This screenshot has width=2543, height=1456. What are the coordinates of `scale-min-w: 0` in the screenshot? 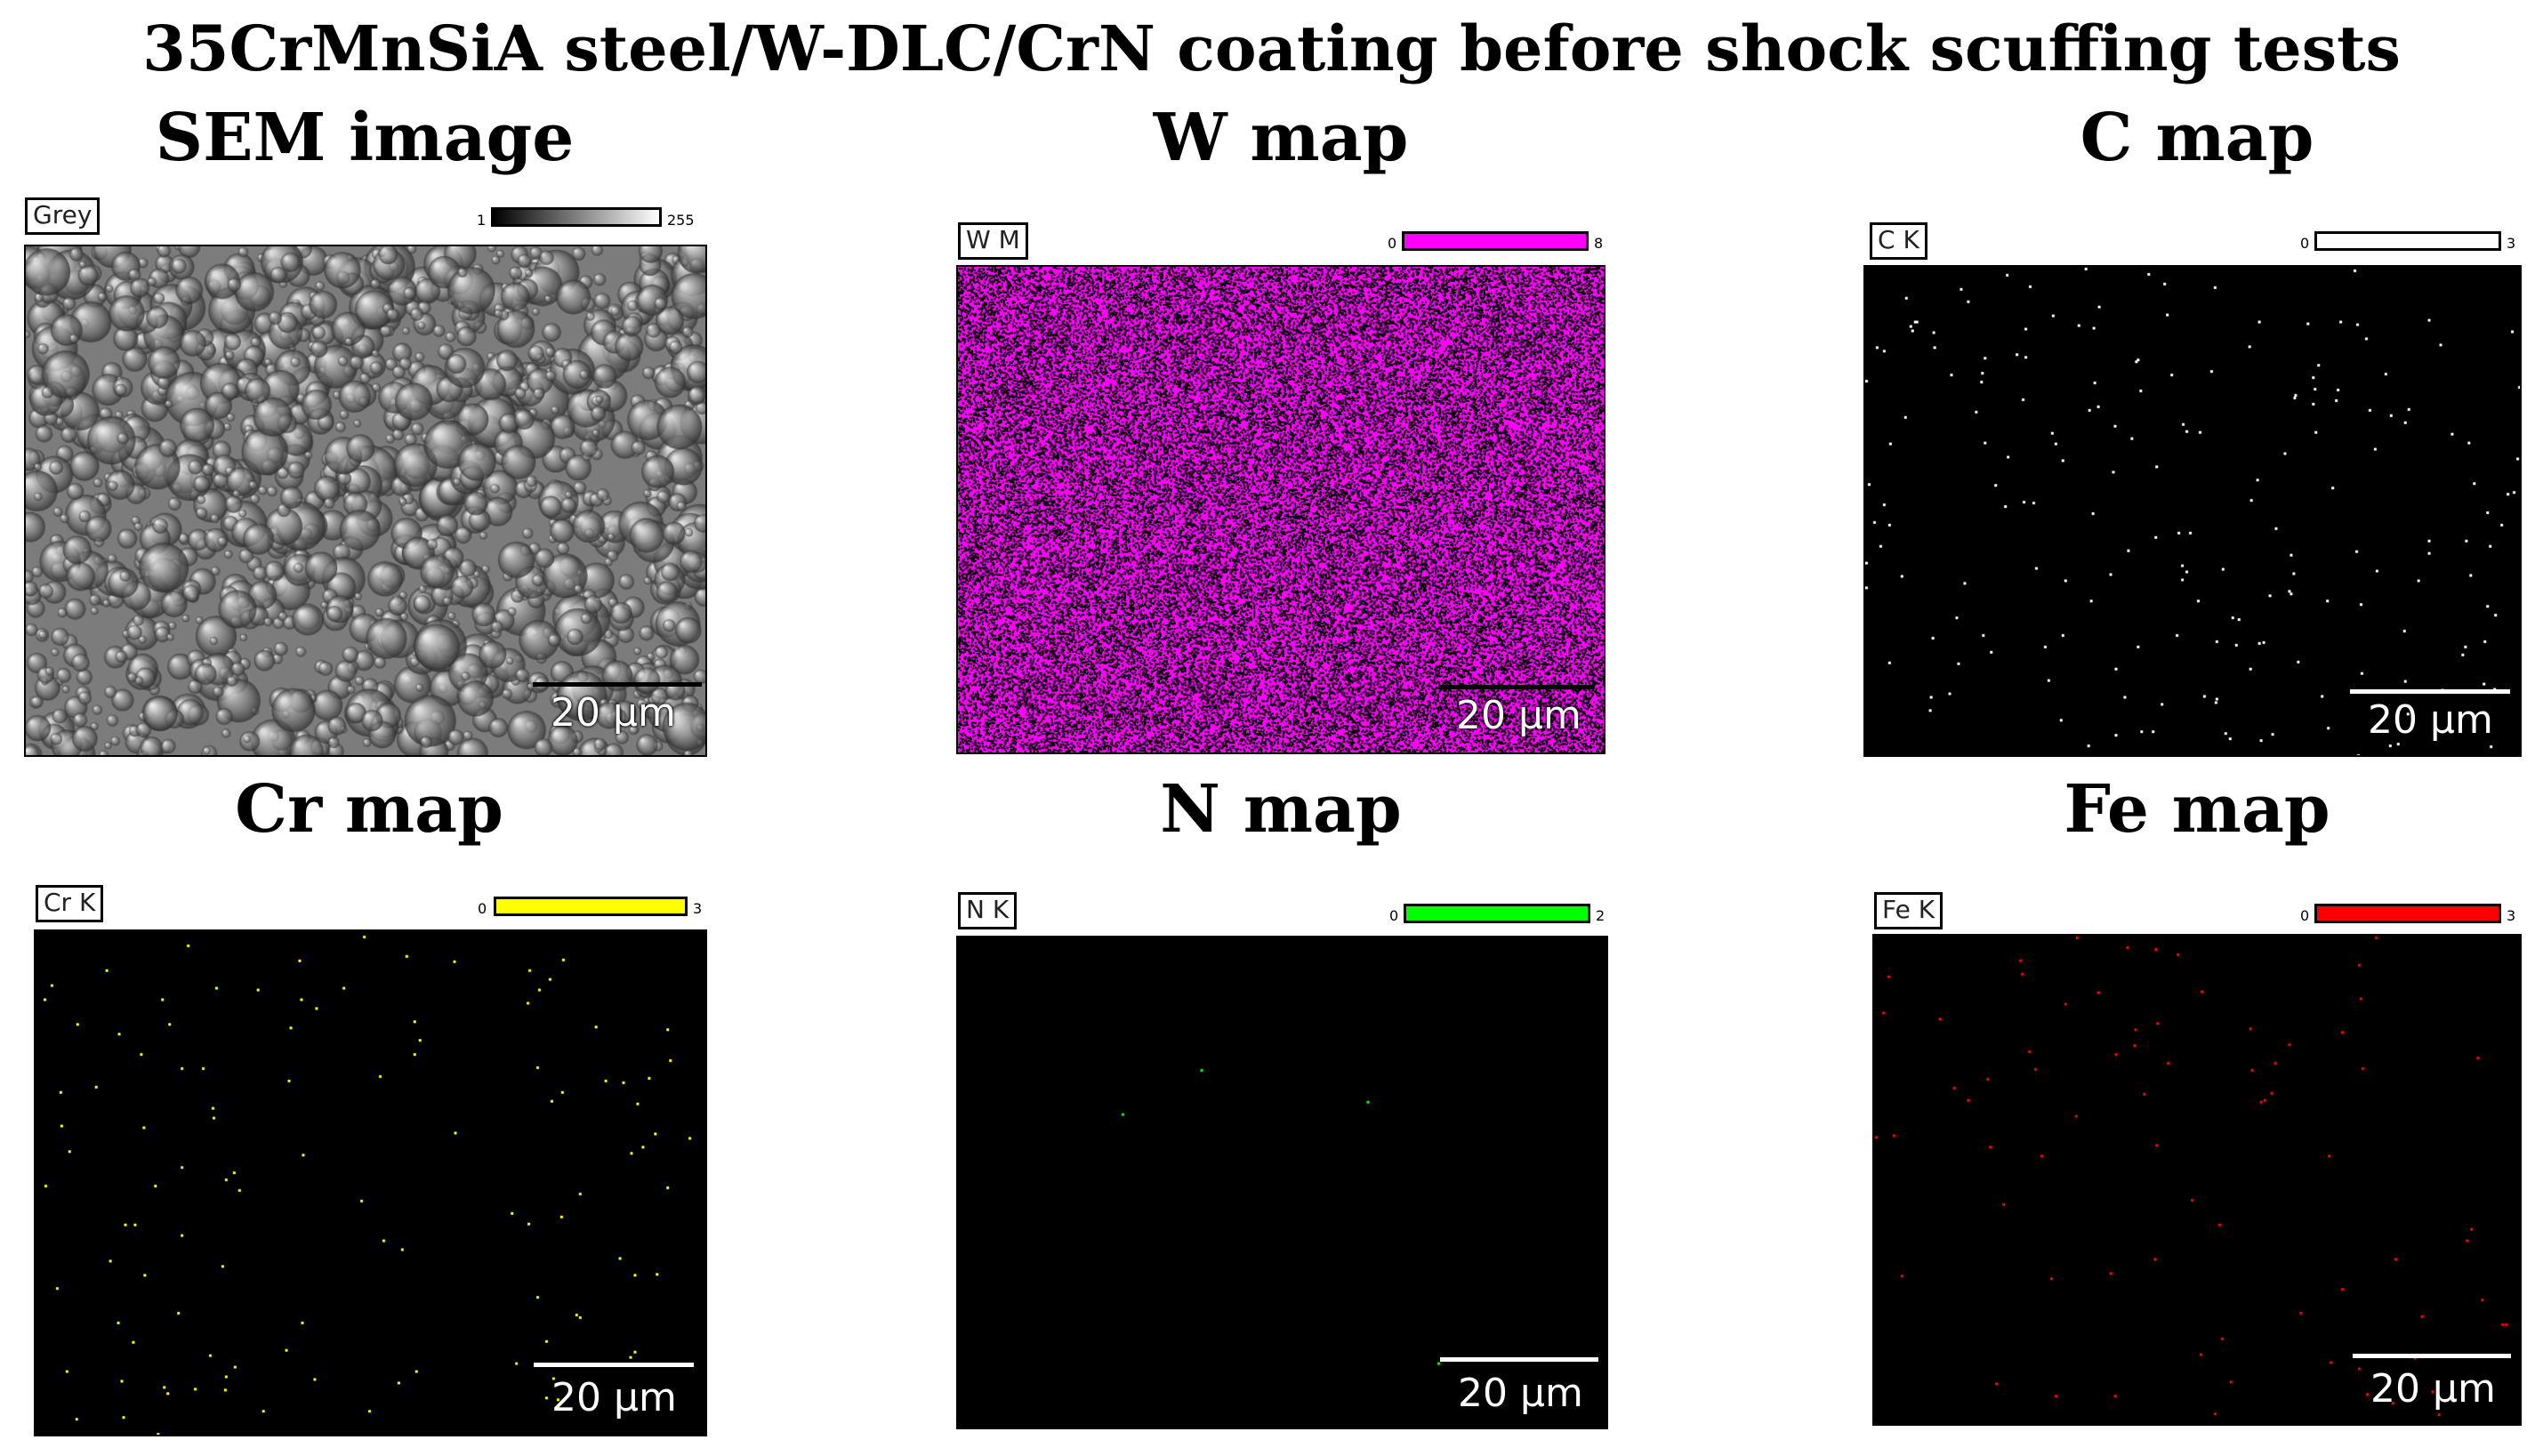 It's located at (1392, 243).